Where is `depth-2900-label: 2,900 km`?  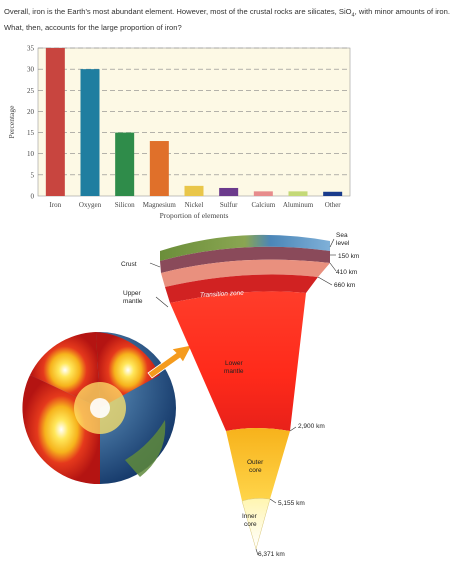 depth-2900-label: 2,900 km is located at coordinates (311, 426).